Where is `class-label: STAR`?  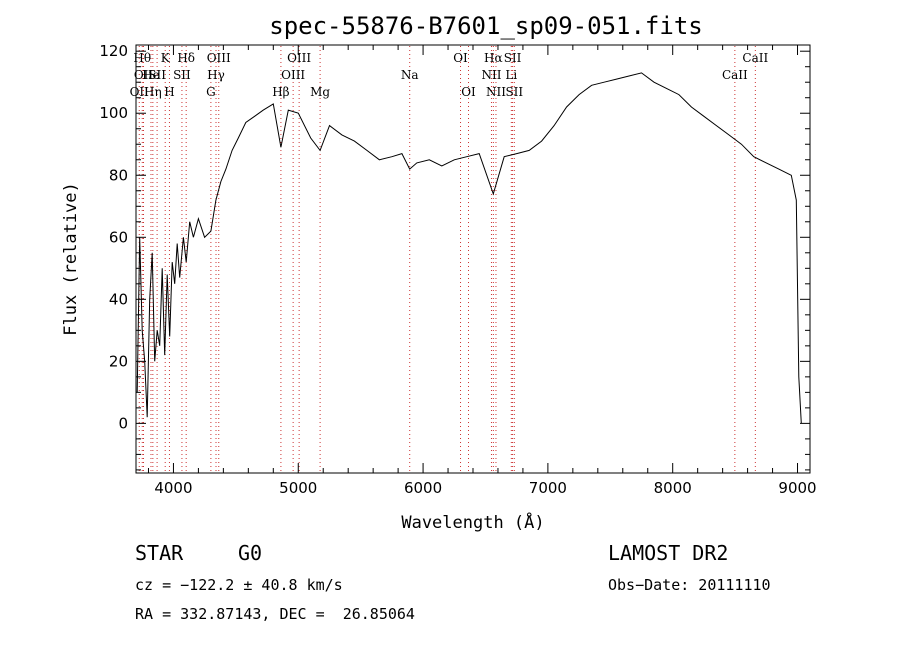
class-label: STAR is located at coordinates (159, 553).